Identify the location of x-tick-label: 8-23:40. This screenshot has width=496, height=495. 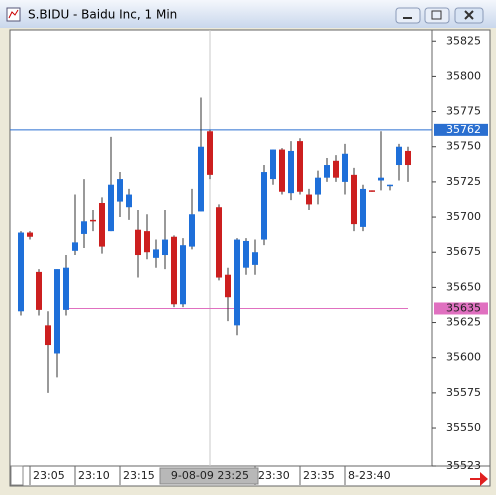
(369, 475).